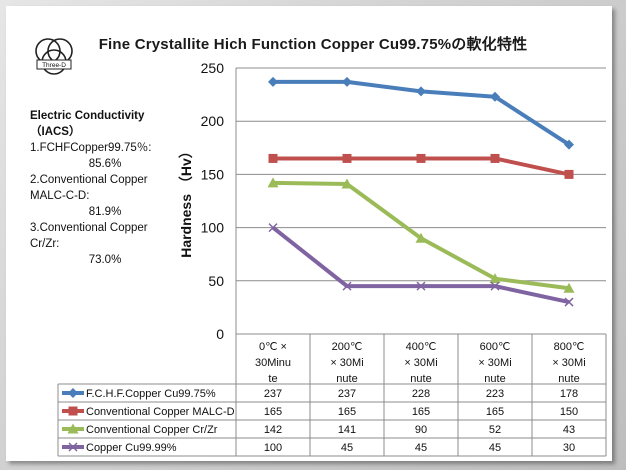 This screenshot has width=626, height=470. What do you see at coordinates (216, 281) in the screenshot?
I see `y-tick-label: 50` at bounding box center [216, 281].